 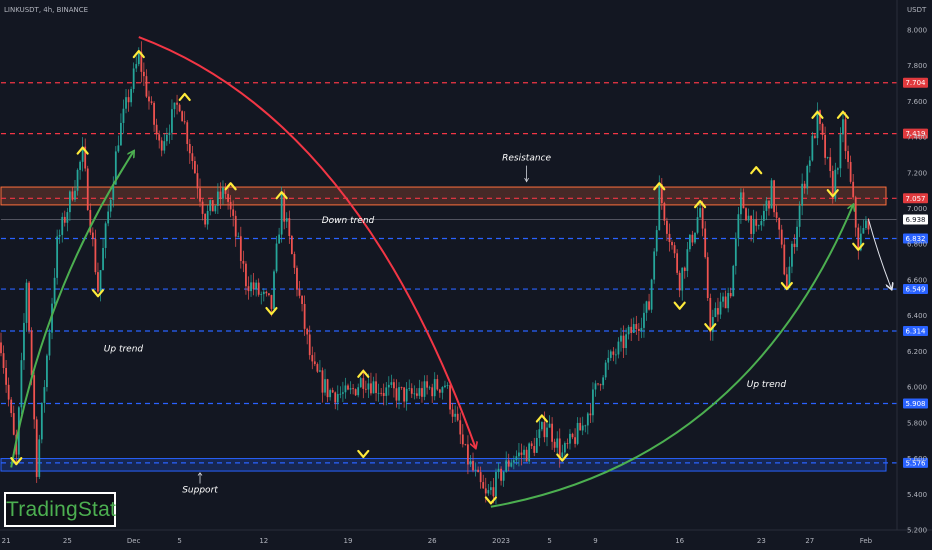 I want to click on price-tag-text-7.704: 7.704, so click(x=915, y=83).